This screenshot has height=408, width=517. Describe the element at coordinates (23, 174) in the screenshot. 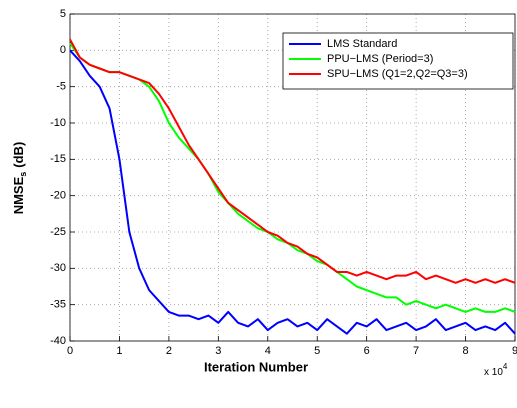

I see `y-label-sub: s` at that location.